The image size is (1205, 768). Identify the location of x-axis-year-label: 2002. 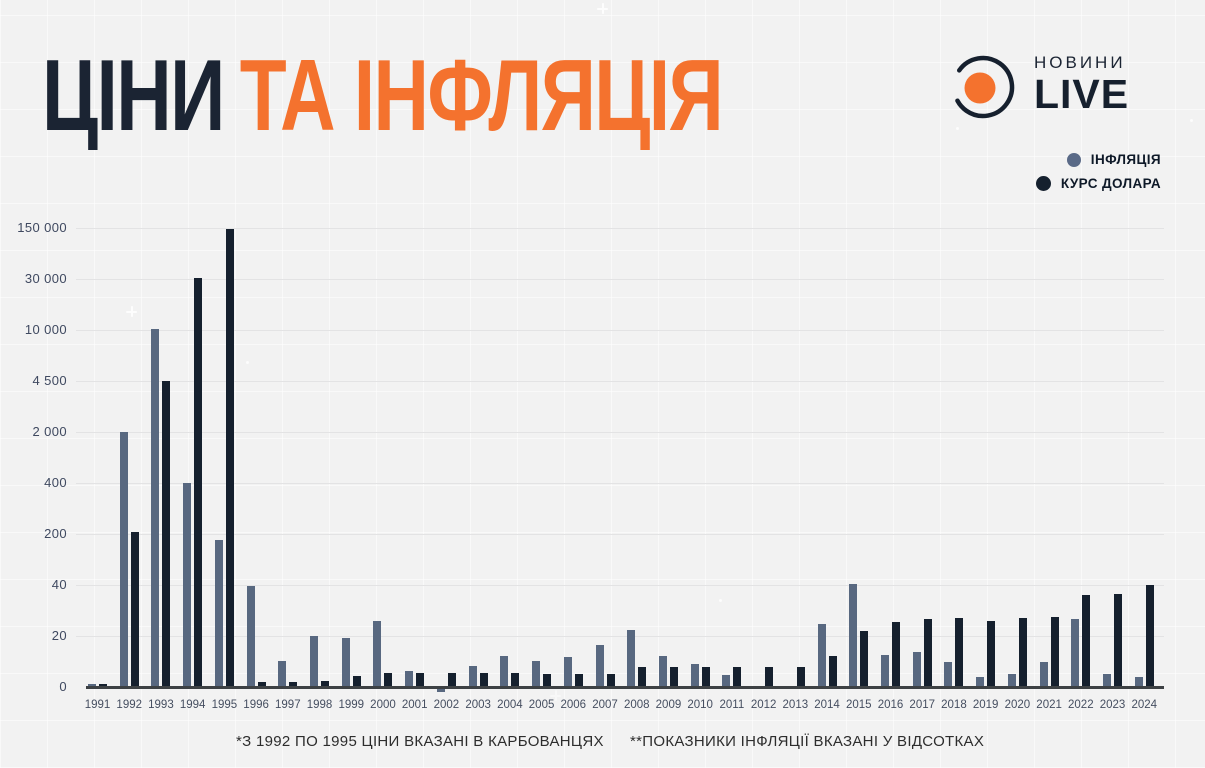
(446, 705).